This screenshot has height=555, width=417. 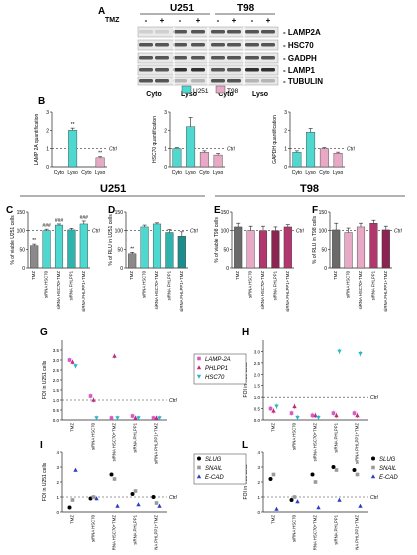 I want to click on x-tick-label: siRNA FHLPP1+TMZ, so click(x=83, y=291).